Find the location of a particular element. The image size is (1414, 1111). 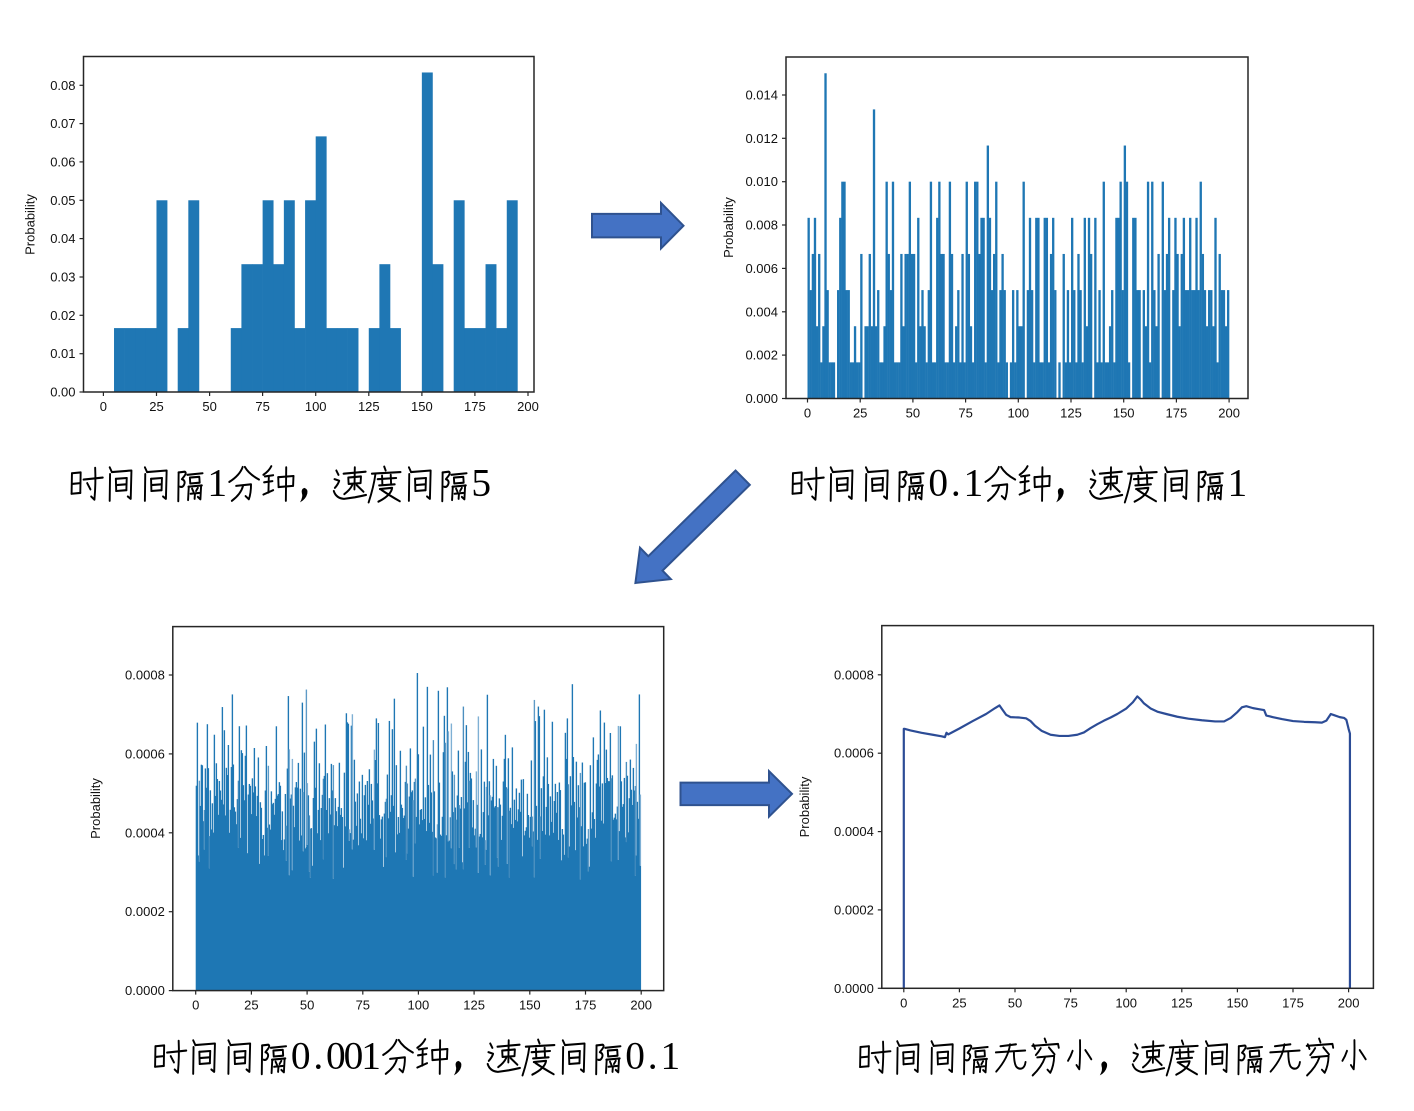

svg-text: 0.00 is located at coordinates (62, 392).